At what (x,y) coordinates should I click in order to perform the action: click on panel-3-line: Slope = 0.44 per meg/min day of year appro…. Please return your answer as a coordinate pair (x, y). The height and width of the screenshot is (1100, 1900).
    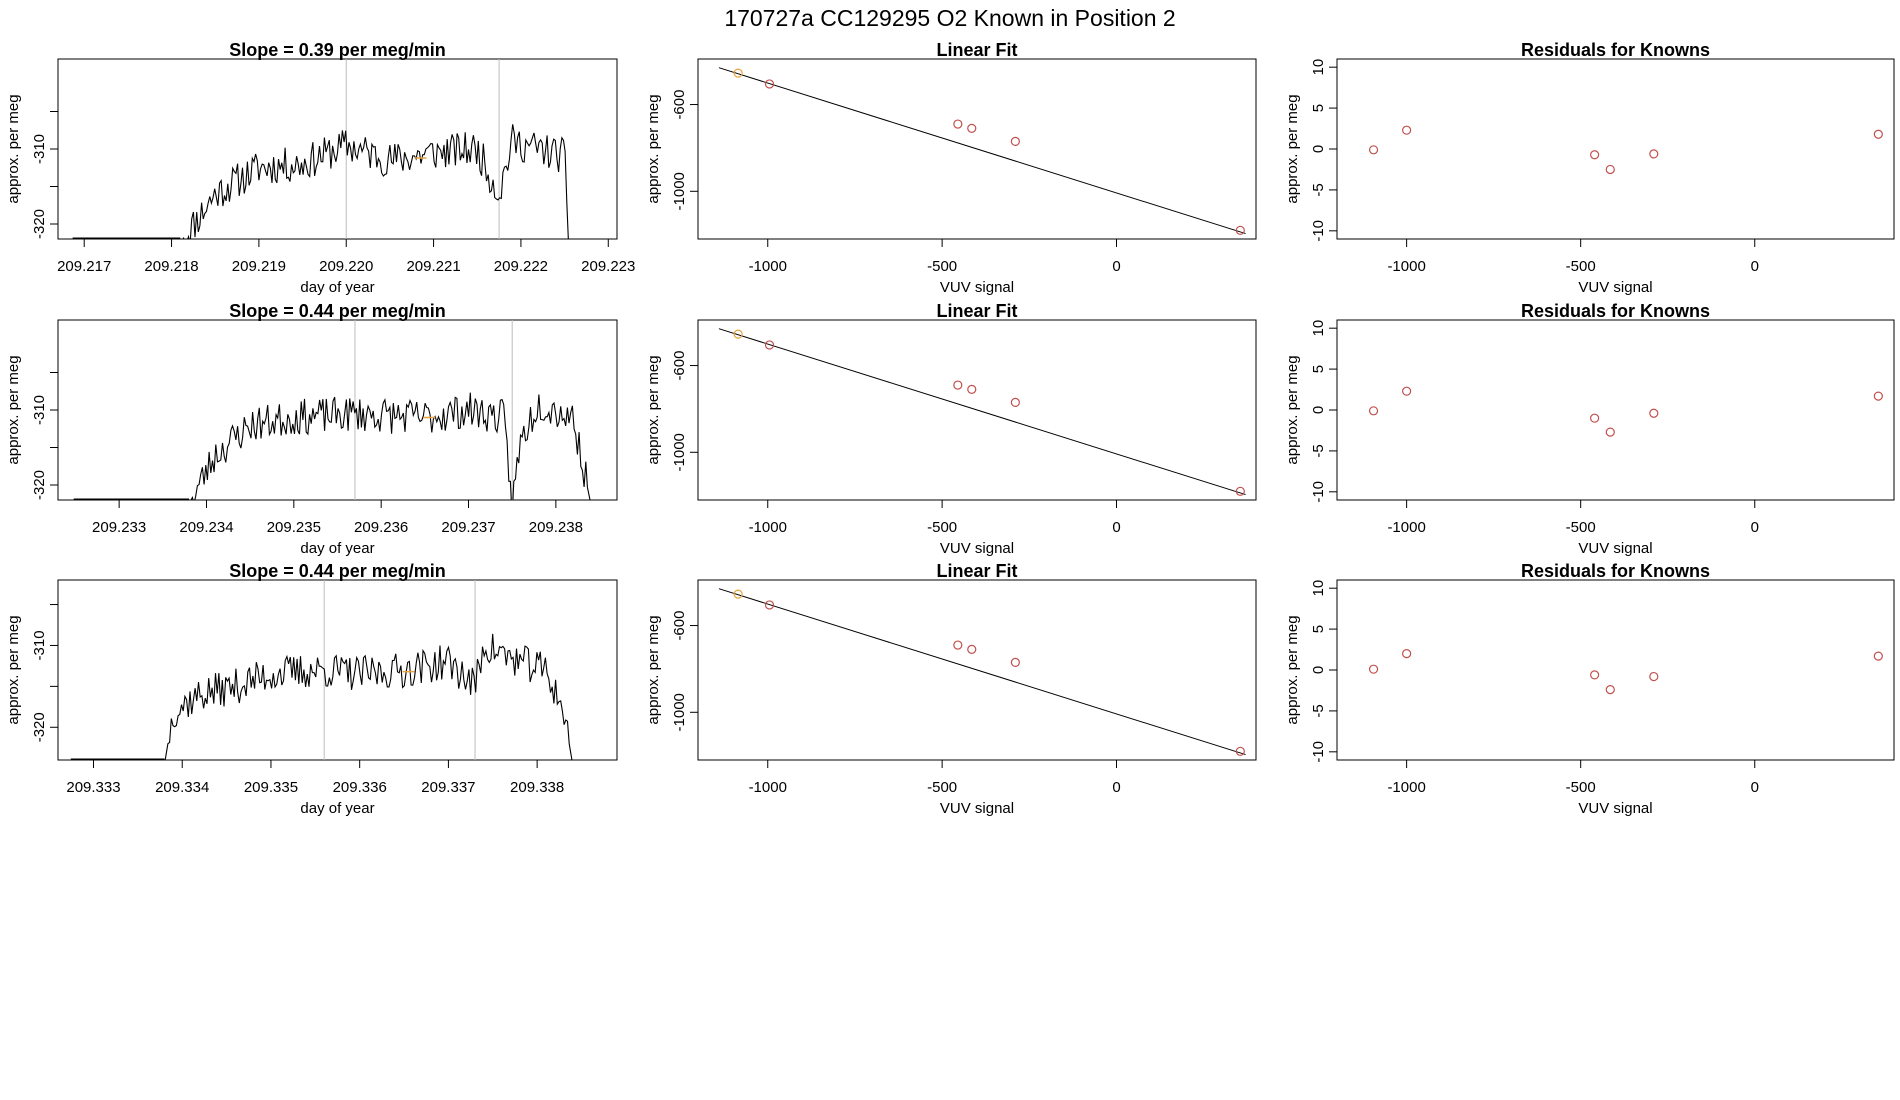
    Looking at the image, I should click on (311, 689).